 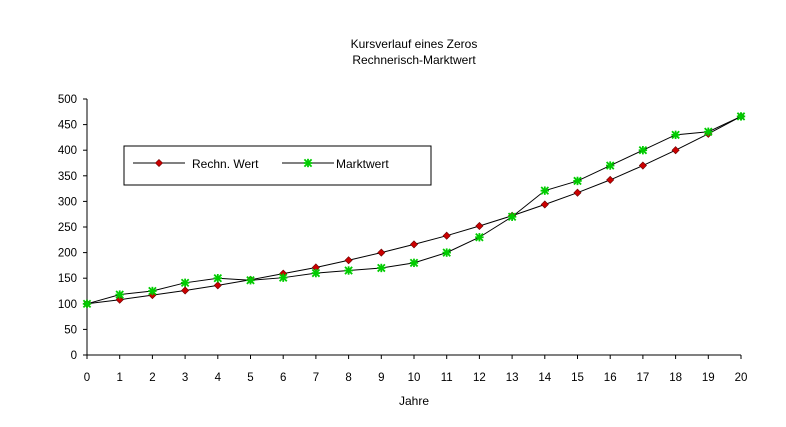 What do you see at coordinates (414, 378) in the screenshot?
I see `x-tick-label: 10` at bounding box center [414, 378].